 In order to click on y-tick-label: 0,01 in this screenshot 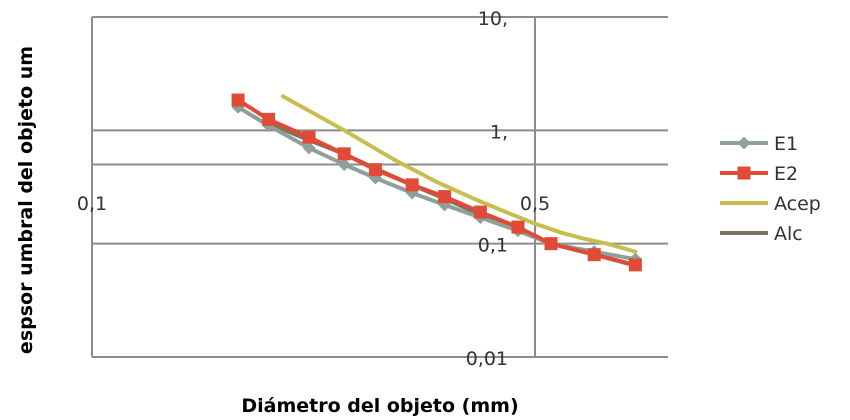, I will do `click(487, 359)`.